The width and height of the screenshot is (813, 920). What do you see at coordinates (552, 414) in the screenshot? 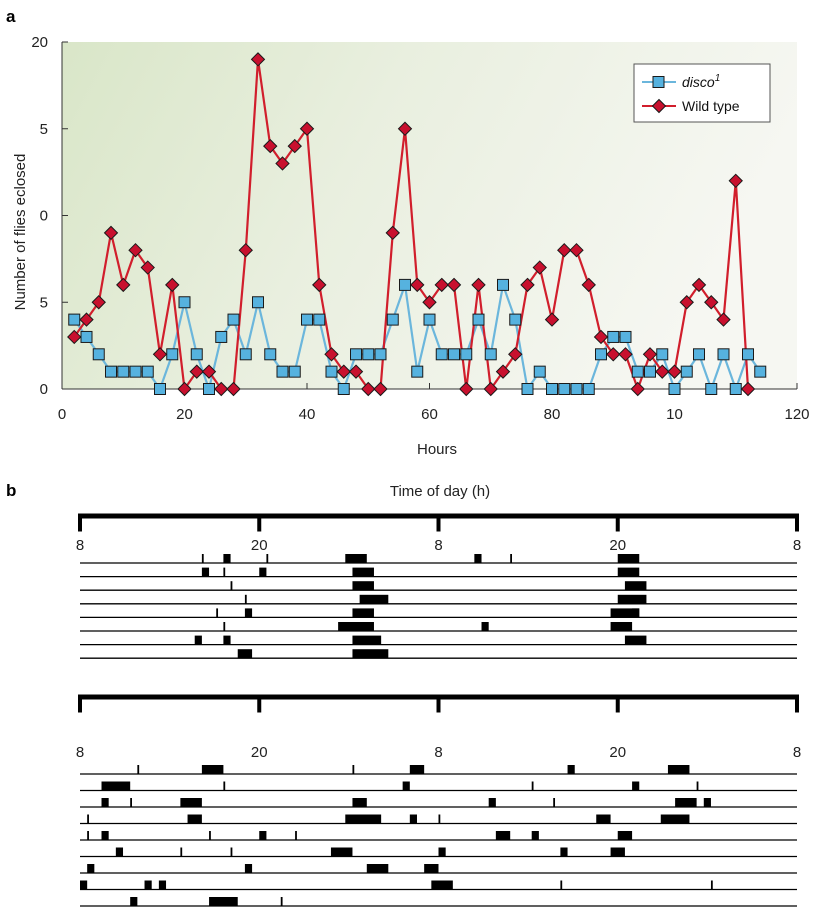
I see `x-tick-label: 80` at bounding box center [552, 414].